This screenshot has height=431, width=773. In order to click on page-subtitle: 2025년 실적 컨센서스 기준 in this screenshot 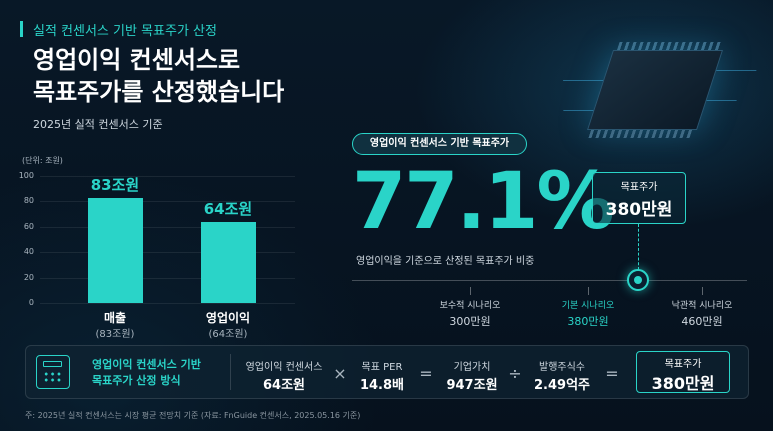, I will do `click(98, 124)`.